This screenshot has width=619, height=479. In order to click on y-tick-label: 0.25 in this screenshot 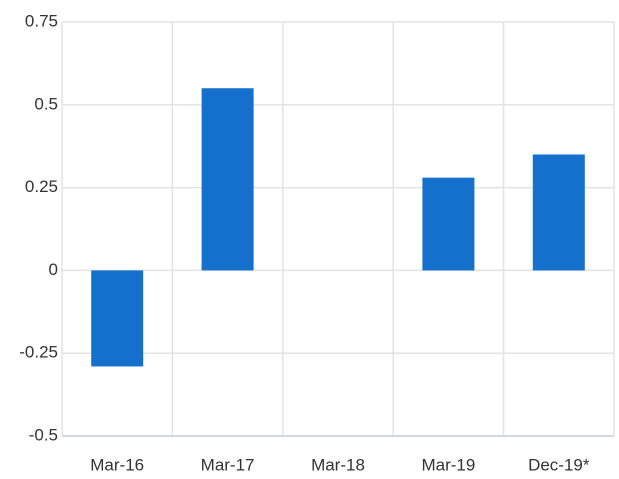, I will do `click(41, 186)`.